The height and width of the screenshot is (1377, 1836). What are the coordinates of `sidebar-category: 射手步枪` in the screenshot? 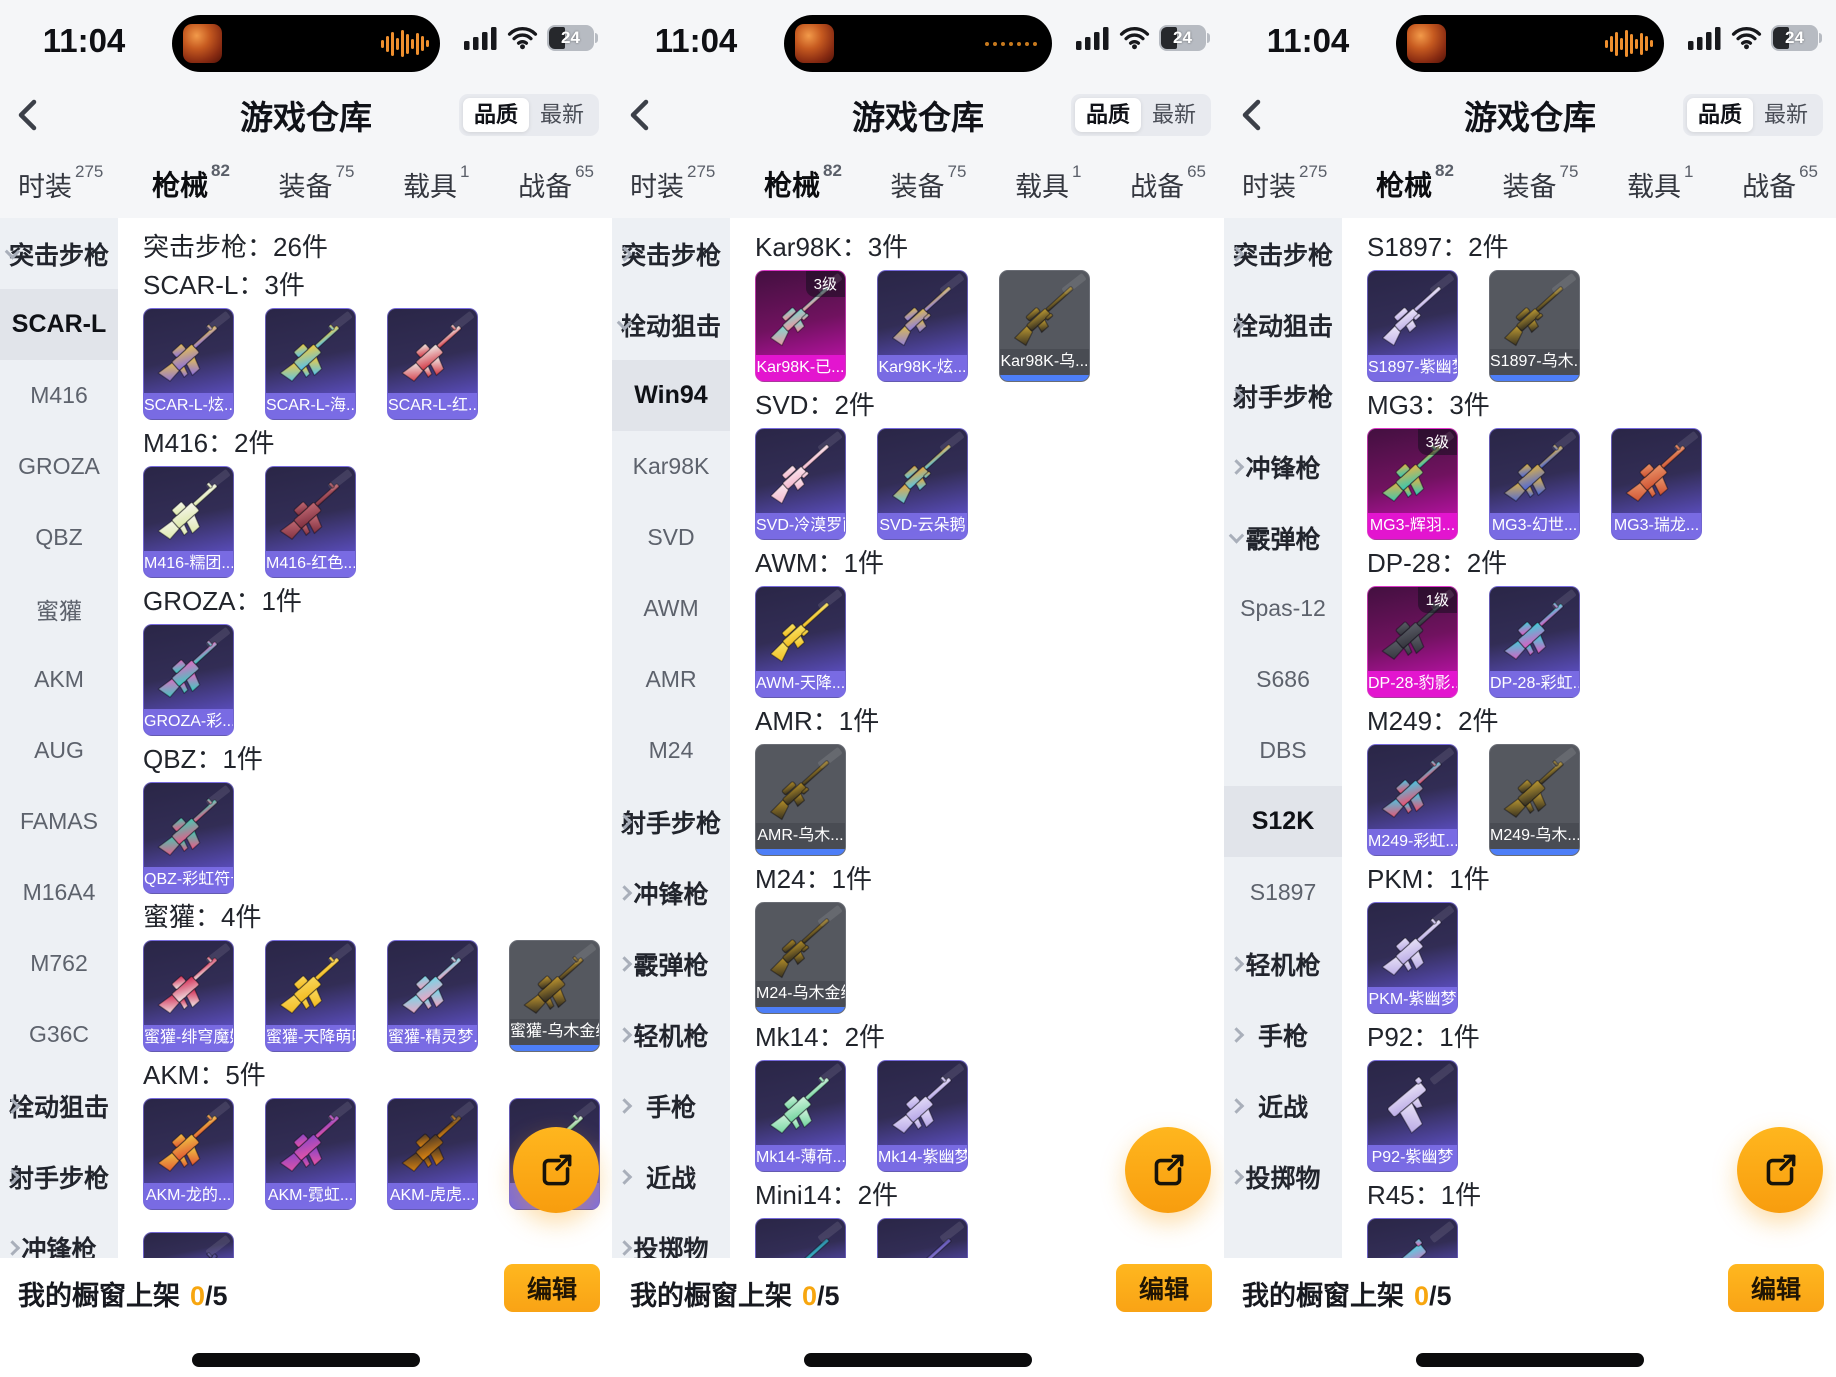 It's located at (1283, 395).